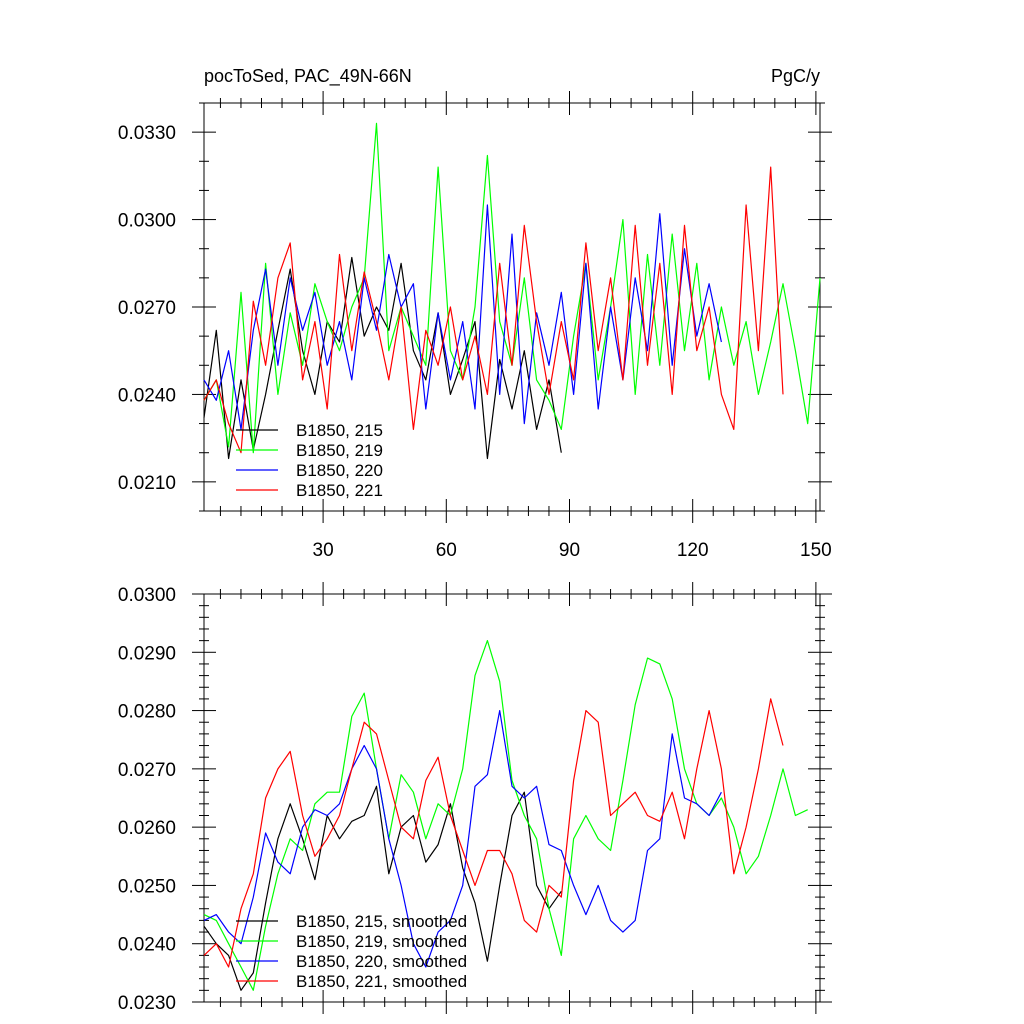 The height and width of the screenshot is (1024, 1024). What do you see at coordinates (147, 133) in the screenshot?
I see `y-tick-label: 0.0330` at bounding box center [147, 133].